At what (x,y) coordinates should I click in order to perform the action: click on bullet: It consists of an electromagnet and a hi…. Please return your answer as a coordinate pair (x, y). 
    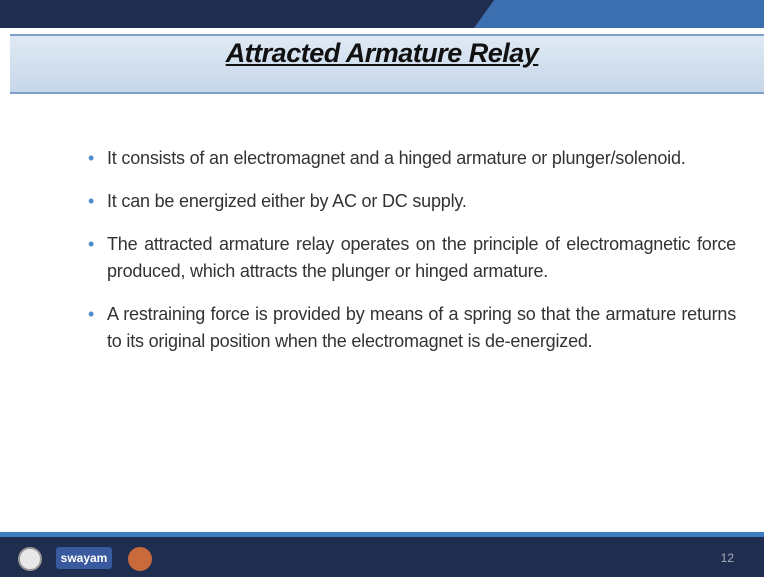
    Looking at the image, I should click on (412, 158).